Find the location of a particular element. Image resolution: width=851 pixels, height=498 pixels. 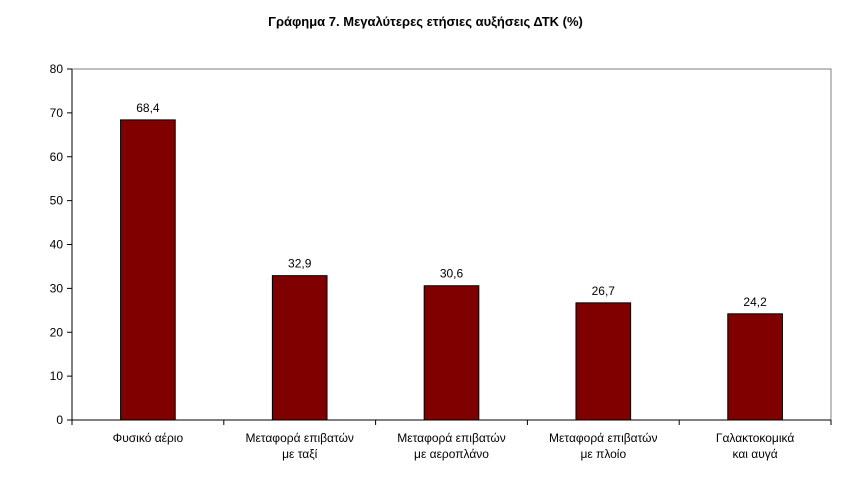

x-axis is located at coordinates (451, 422).